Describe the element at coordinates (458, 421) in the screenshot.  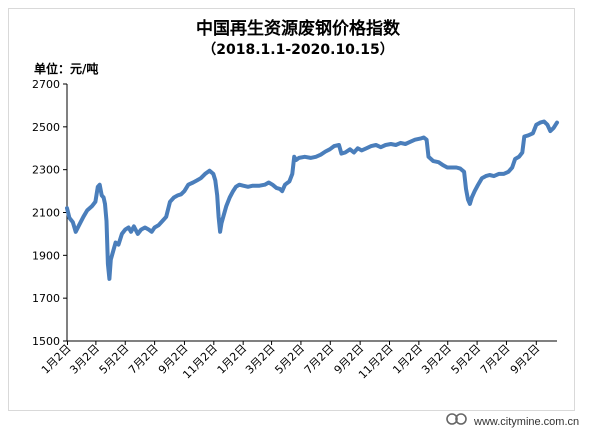
I see `citymine-logo-icon` at that location.